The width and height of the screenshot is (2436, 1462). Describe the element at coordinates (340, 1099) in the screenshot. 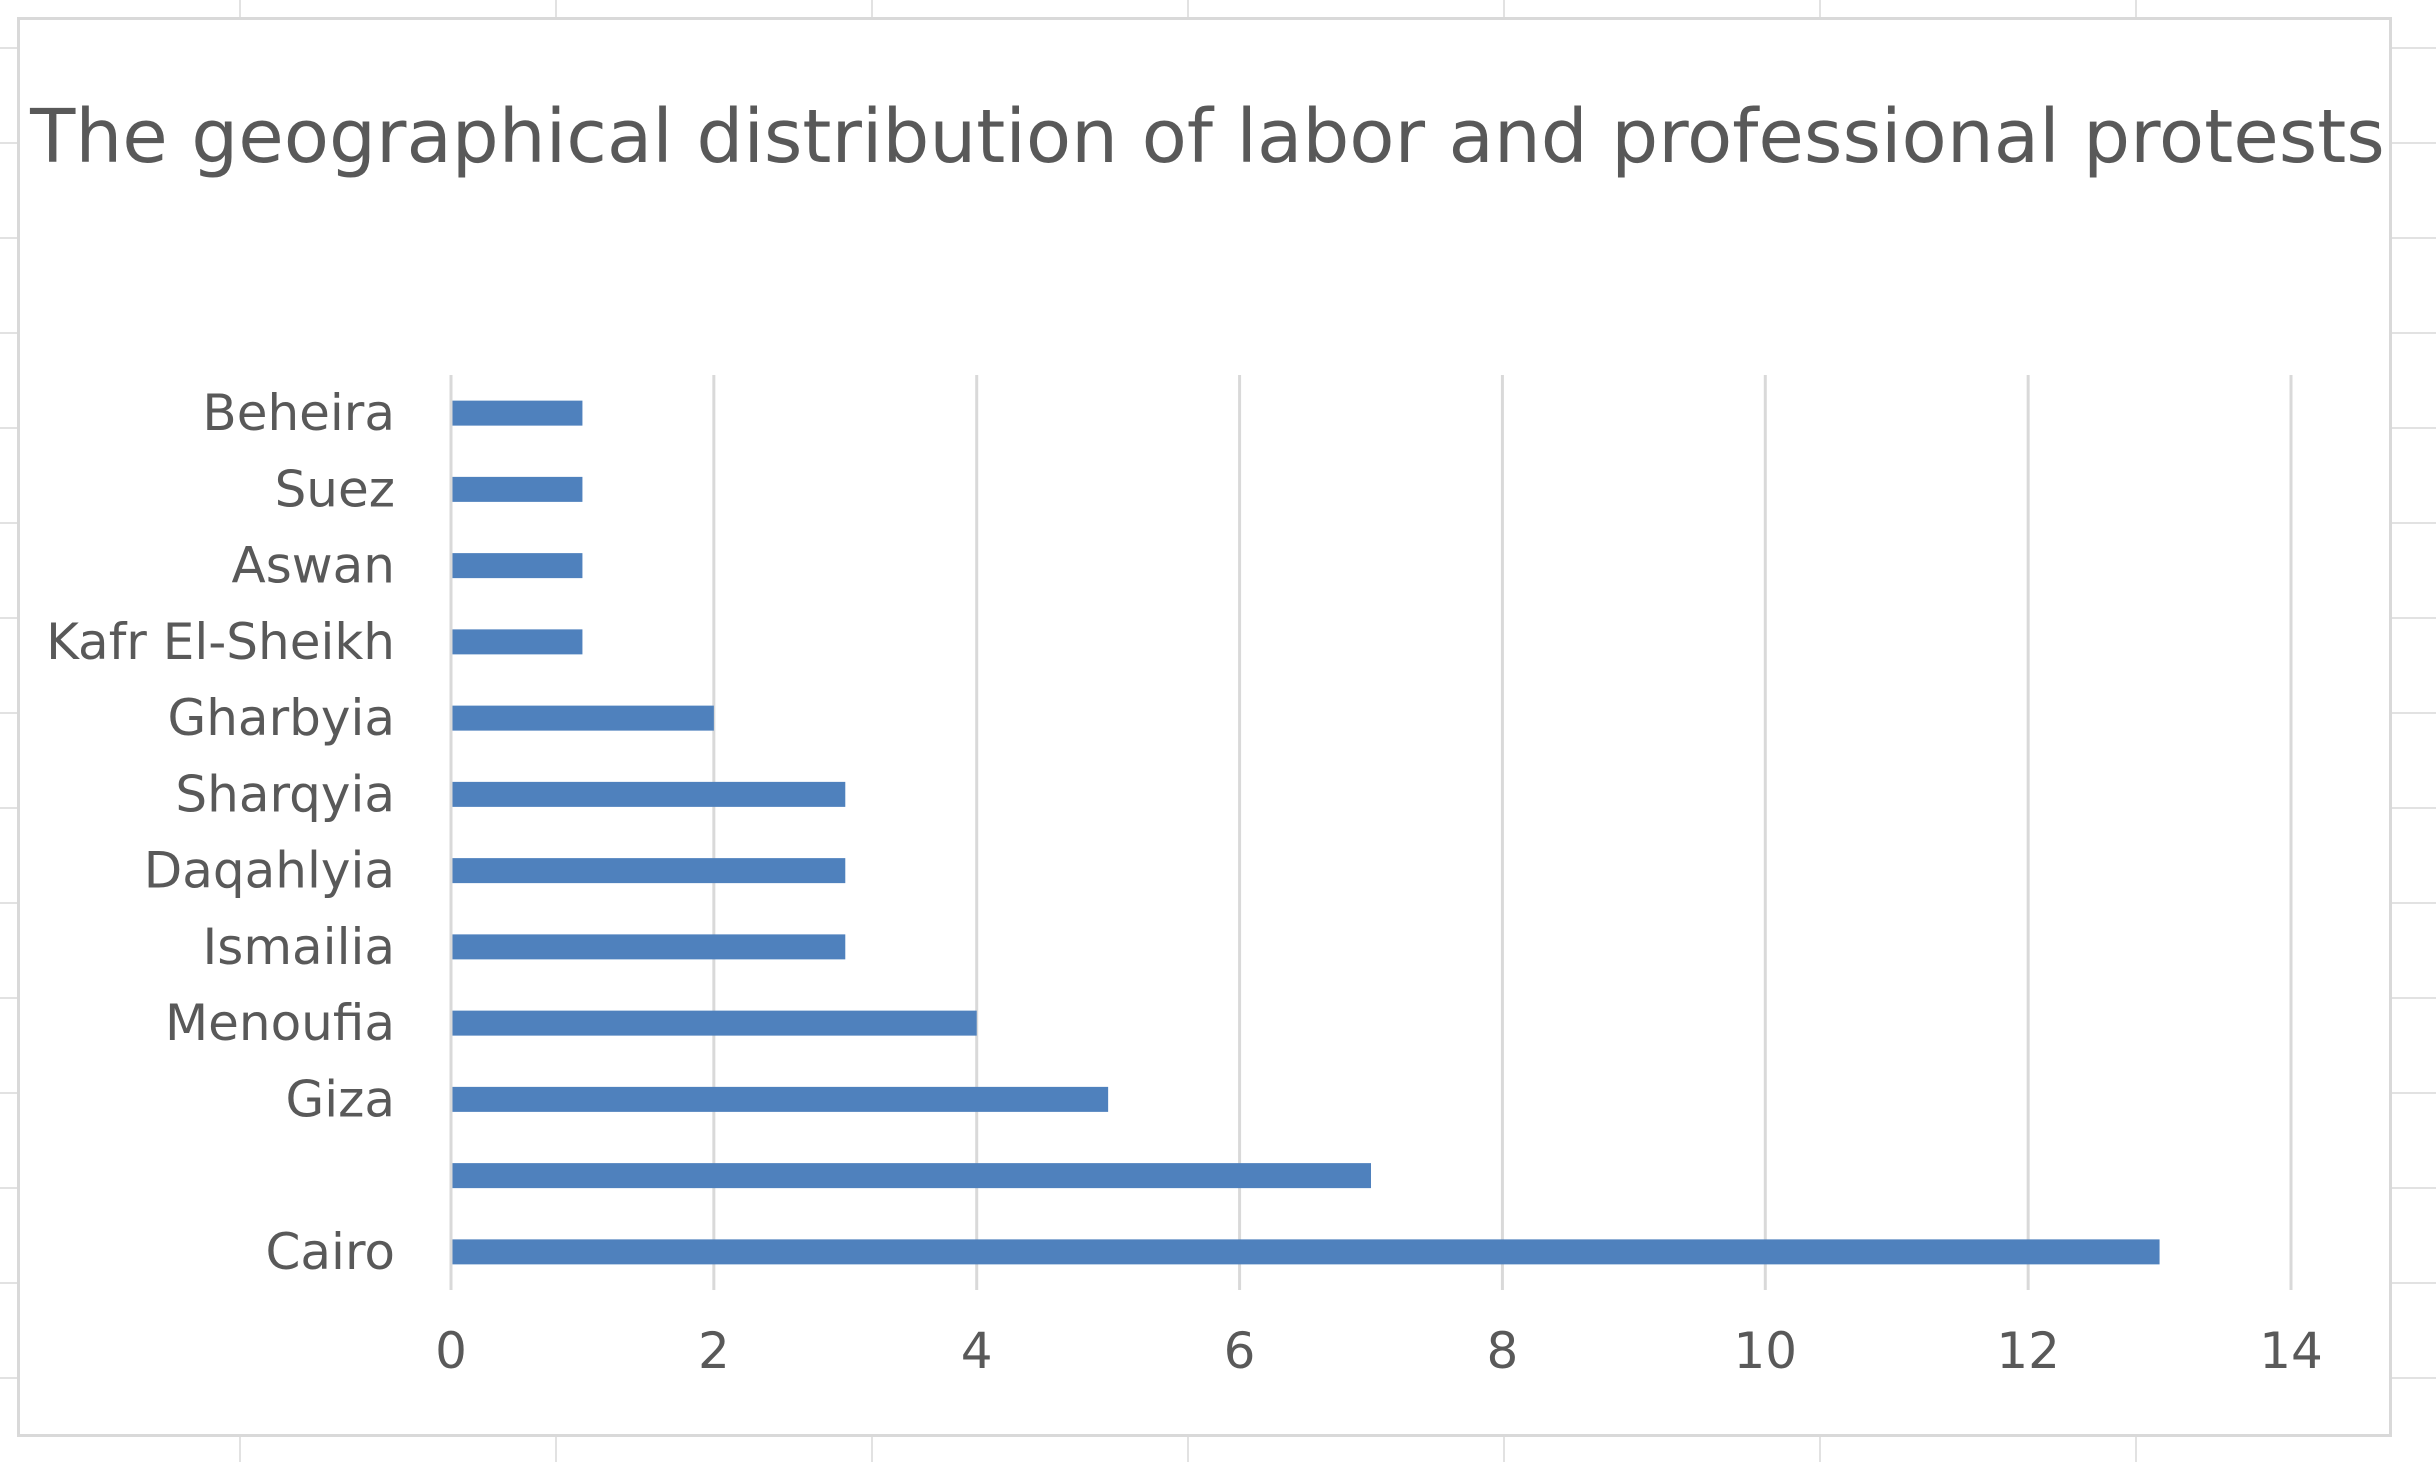

I see `y-category-label: Giza` at that location.